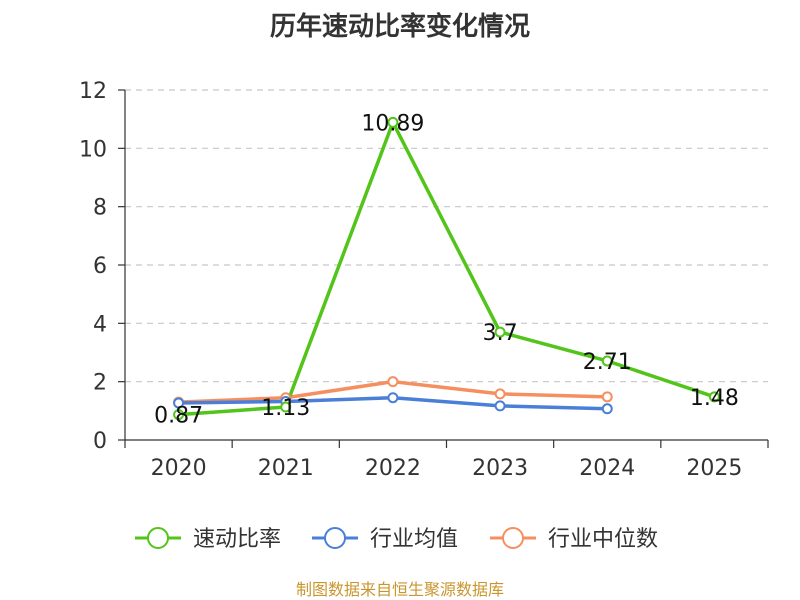 This screenshot has height=600, width=800. I want to click on x-tick-label: 2025, so click(714, 468).